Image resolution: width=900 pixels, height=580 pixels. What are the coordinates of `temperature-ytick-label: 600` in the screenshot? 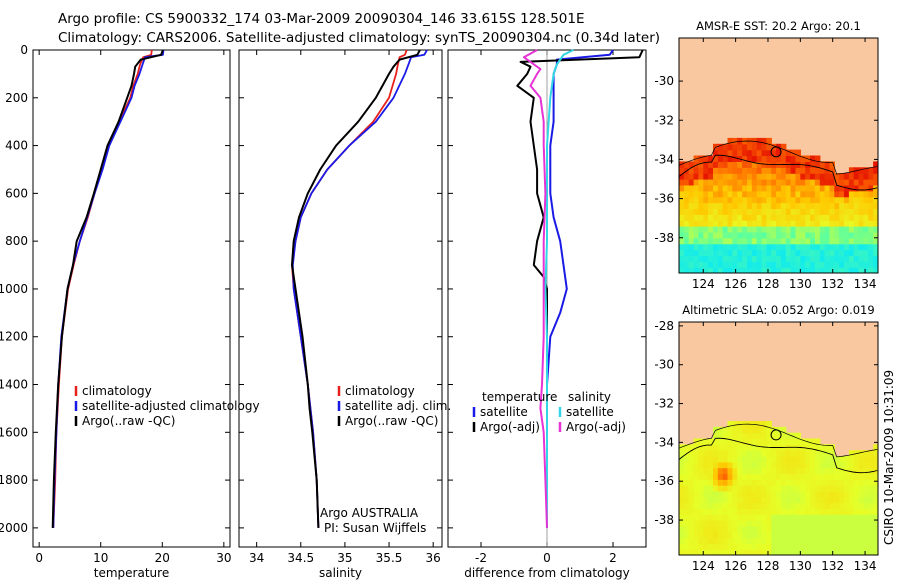 It's located at (16, 193).